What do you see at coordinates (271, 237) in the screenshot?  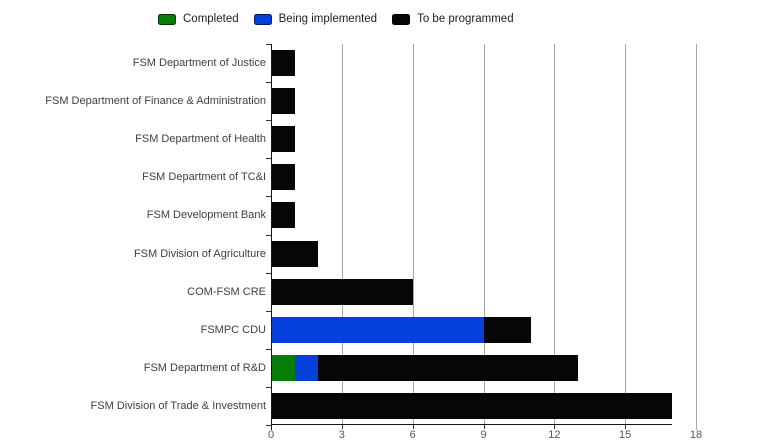 I see `y-axis-line` at bounding box center [271, 237].